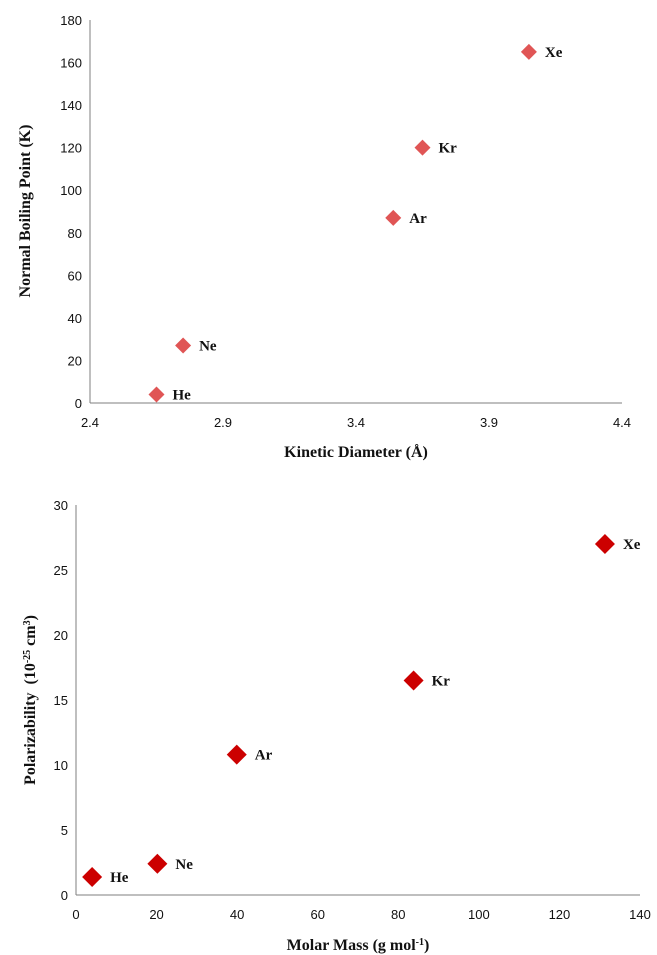  Describe the element at coordinates (71, 105) in the screenshot. I see `y-tick-label: 140` at that location.